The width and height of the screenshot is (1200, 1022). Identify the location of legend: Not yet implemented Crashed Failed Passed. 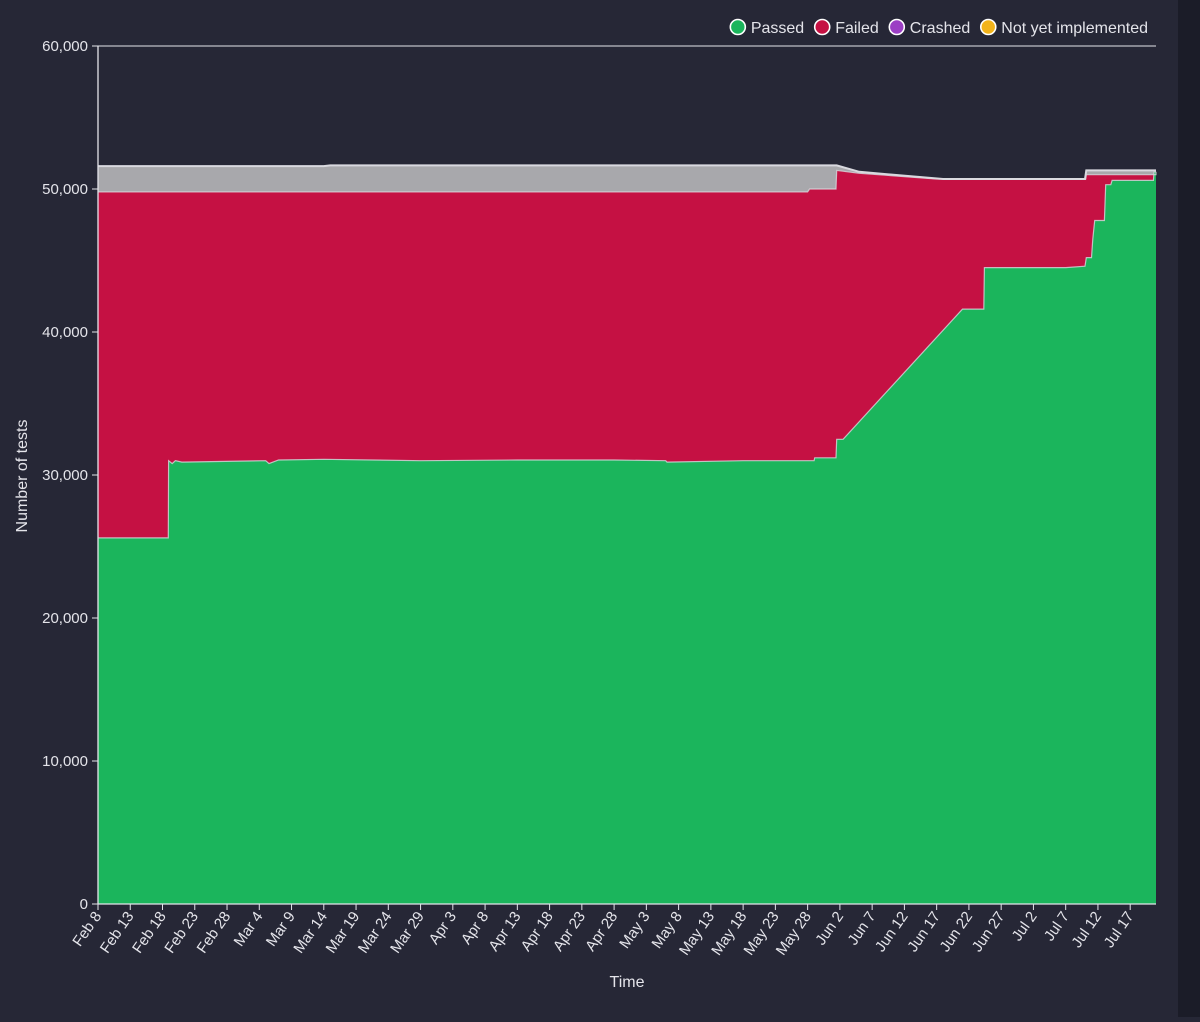
(938, 28).